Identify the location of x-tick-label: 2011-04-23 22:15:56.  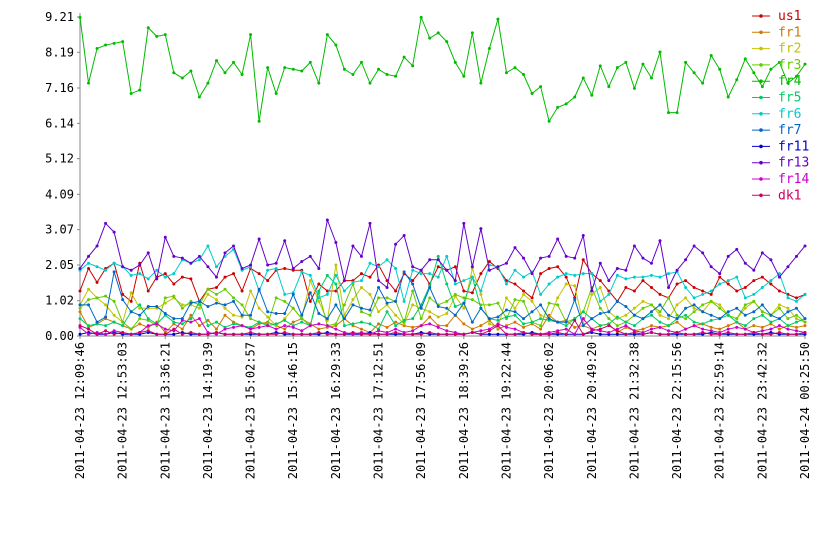
(677, 410).